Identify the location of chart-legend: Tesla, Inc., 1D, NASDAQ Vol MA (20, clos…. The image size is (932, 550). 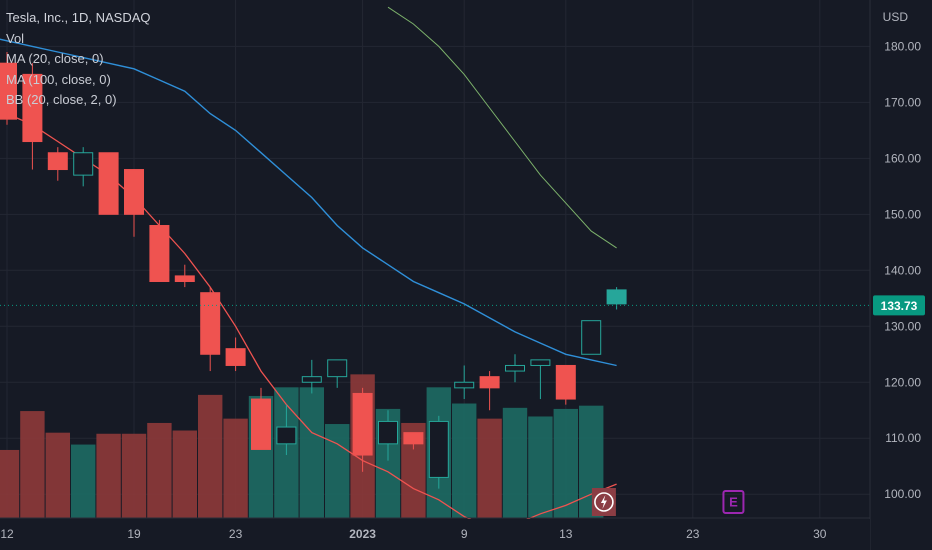
(78, 59).